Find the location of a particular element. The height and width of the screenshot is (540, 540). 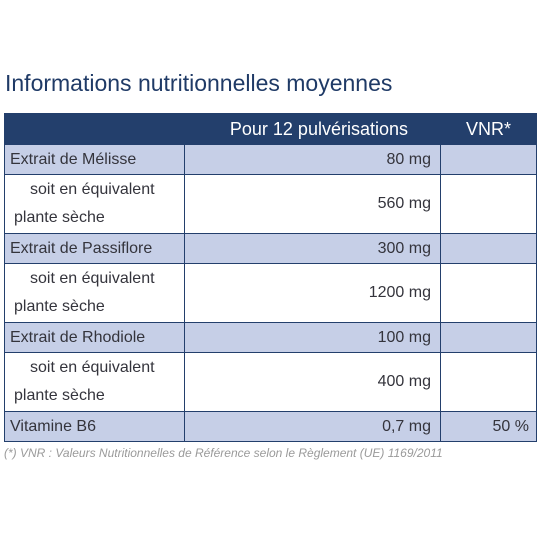

row-name: Extrait de Passiflore is located at coordinates (94, 248).